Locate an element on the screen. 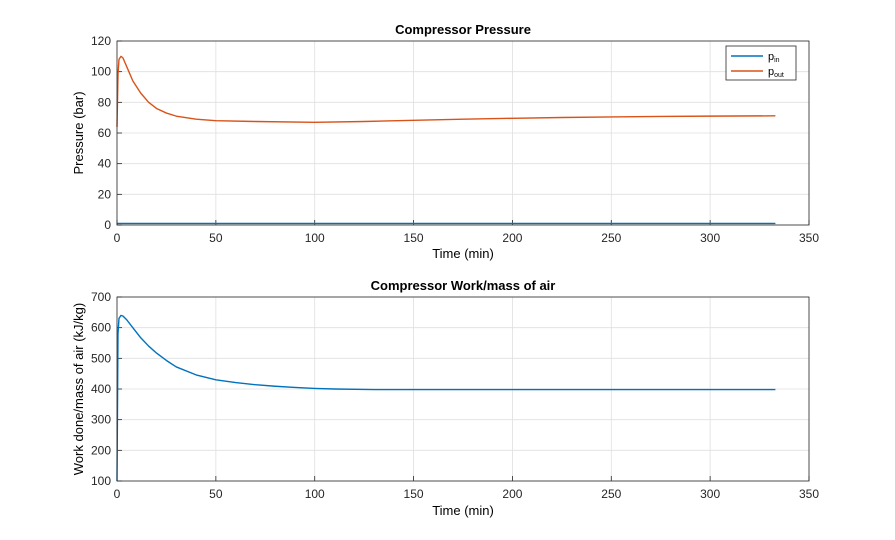 Image resolution: width=895 pixels, height=540 pixels. y-axis-label: Pressure (bar) is located at coordinates (78, 132).